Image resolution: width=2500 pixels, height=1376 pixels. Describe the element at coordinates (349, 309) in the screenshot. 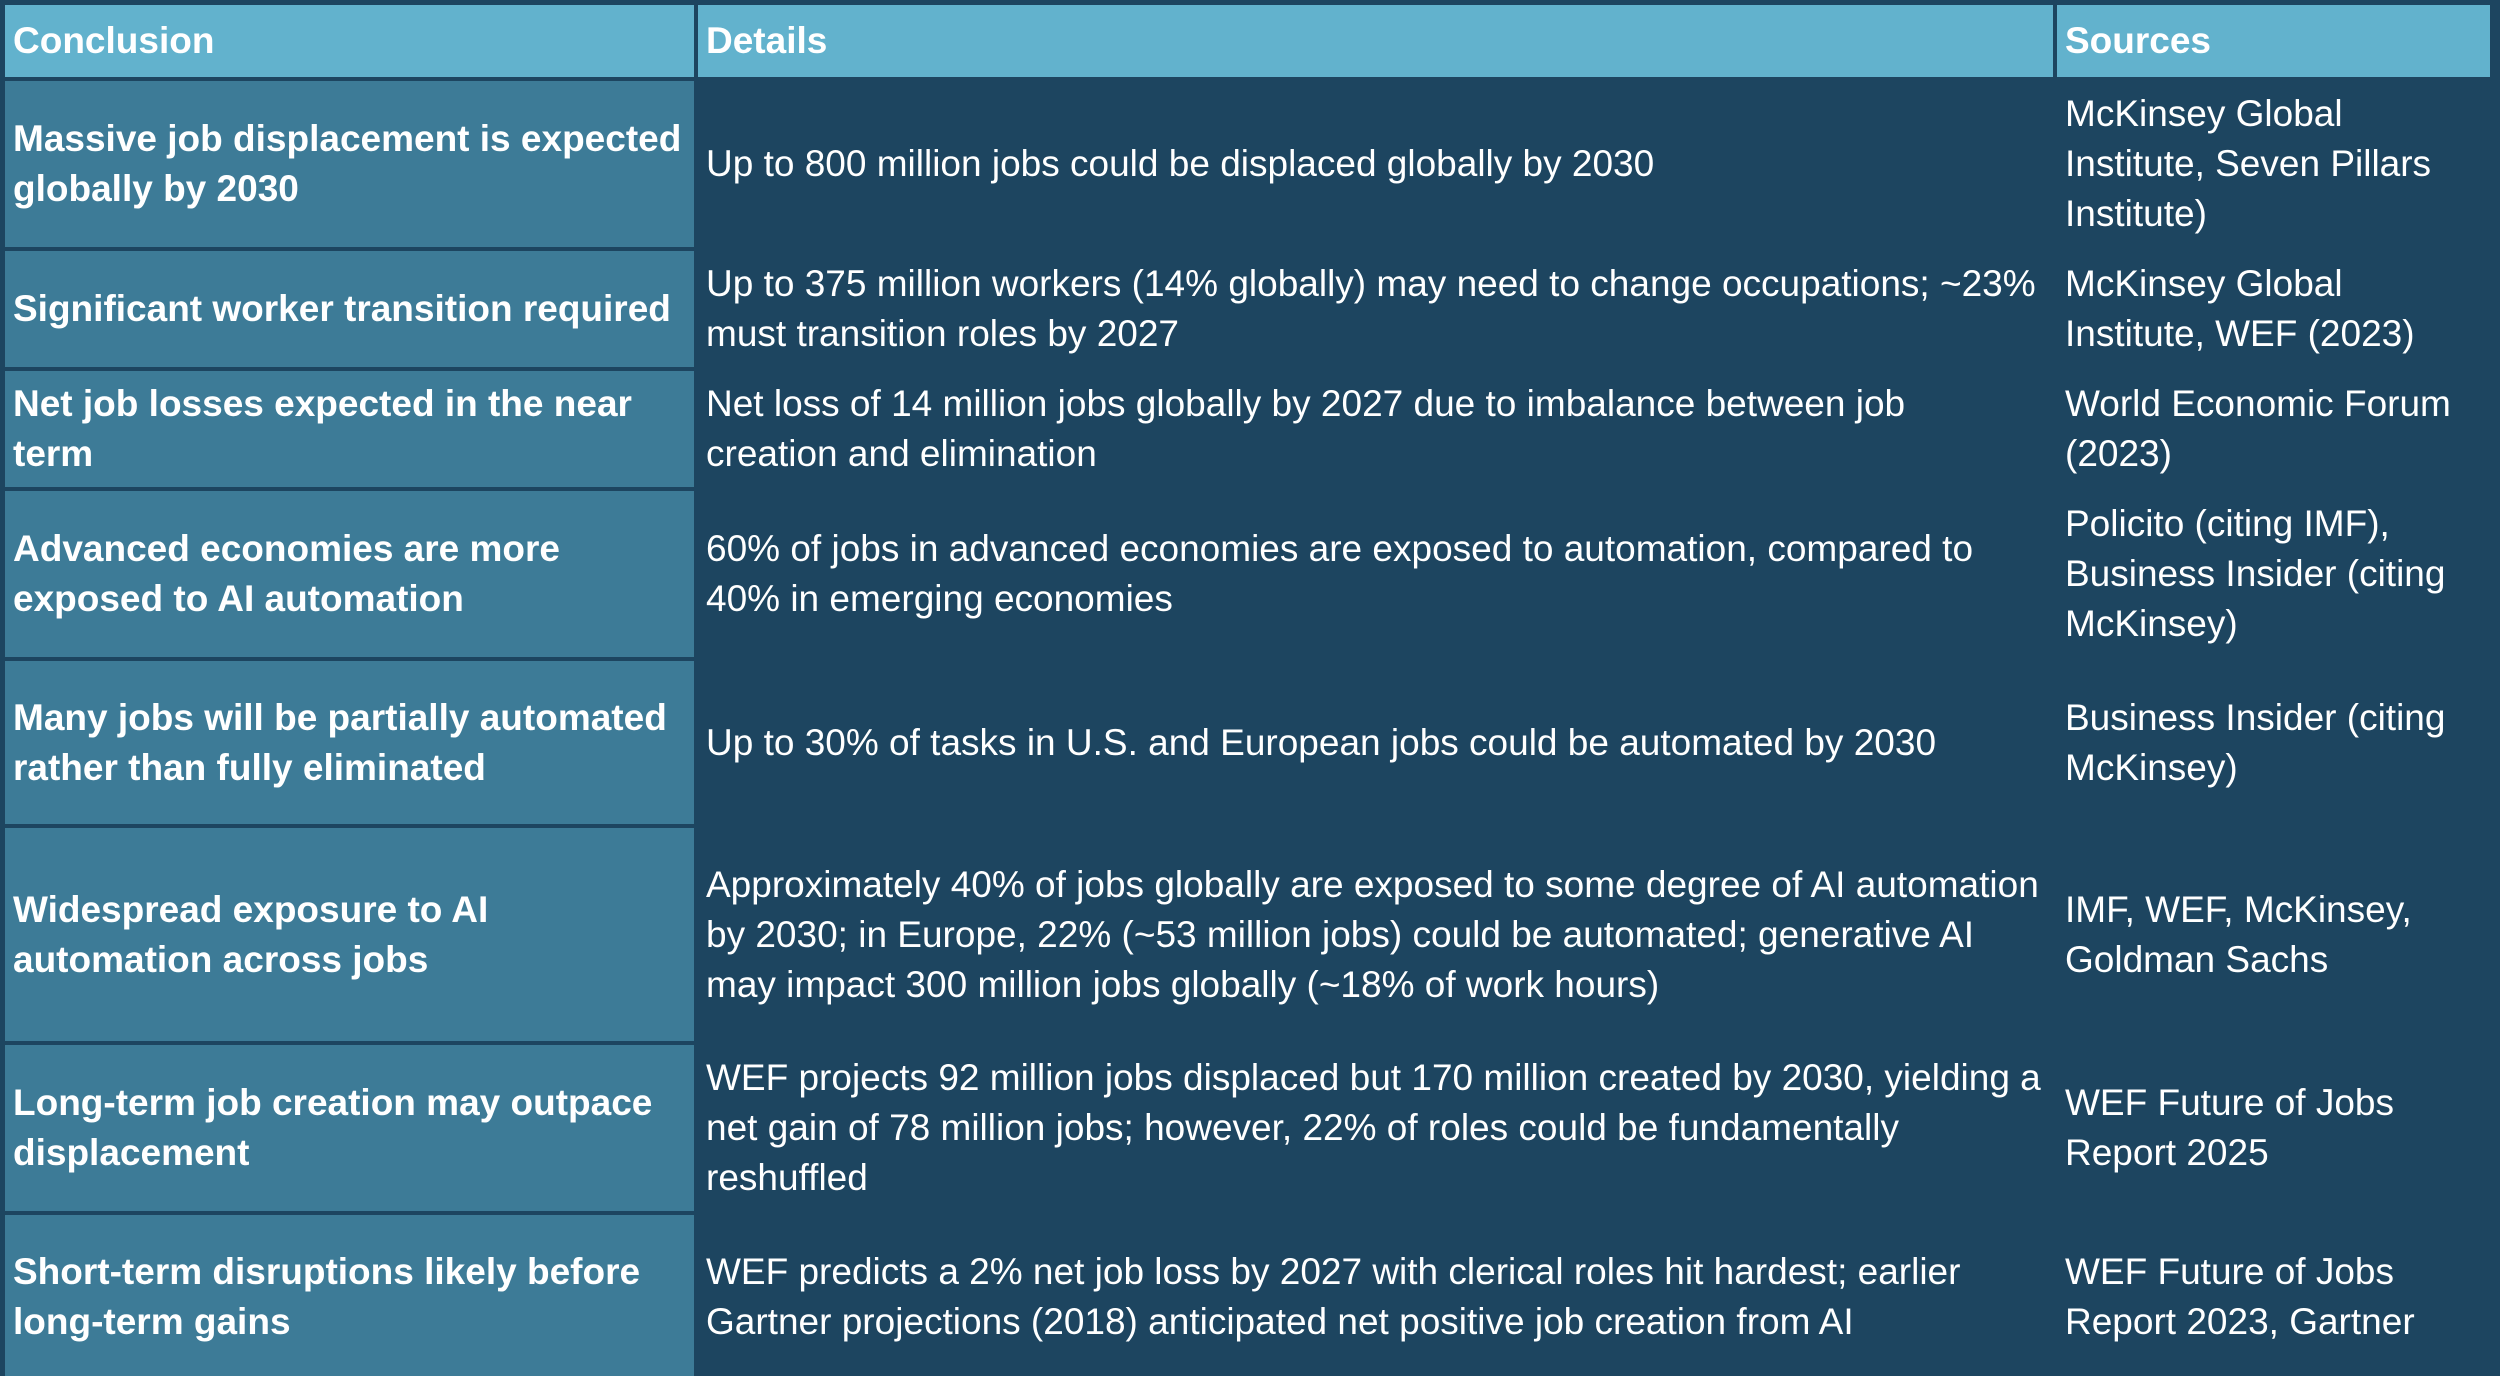

I see `conclusion-cell: Significant worker transition required` at that location.